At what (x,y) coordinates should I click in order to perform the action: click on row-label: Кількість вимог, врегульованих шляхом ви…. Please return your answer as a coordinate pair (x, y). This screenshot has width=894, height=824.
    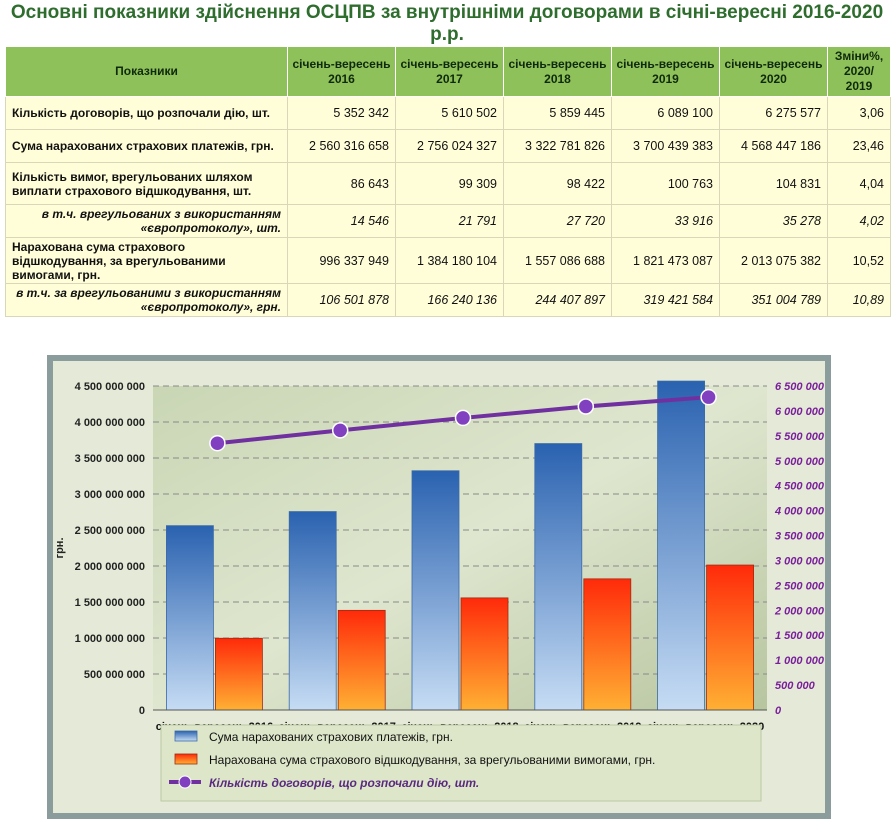
    Looking at the image, I should click on (146, 183).